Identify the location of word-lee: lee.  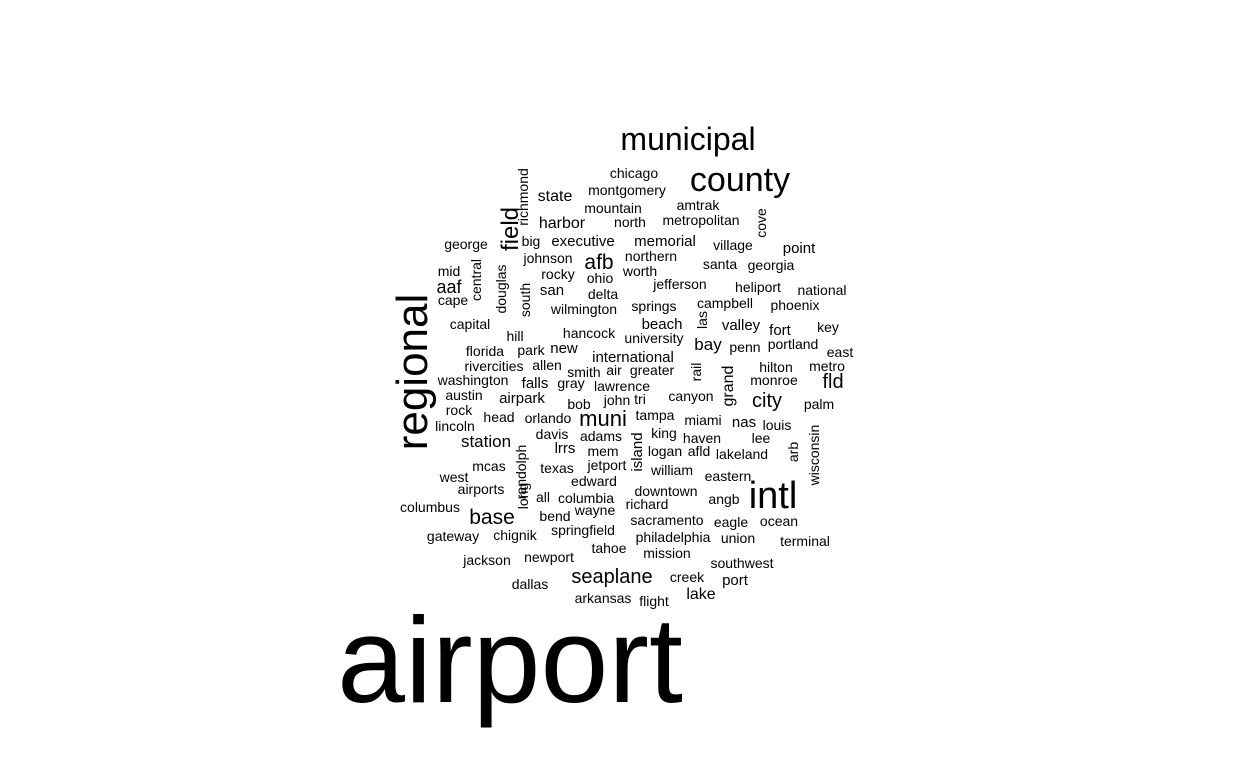
(761, 438).